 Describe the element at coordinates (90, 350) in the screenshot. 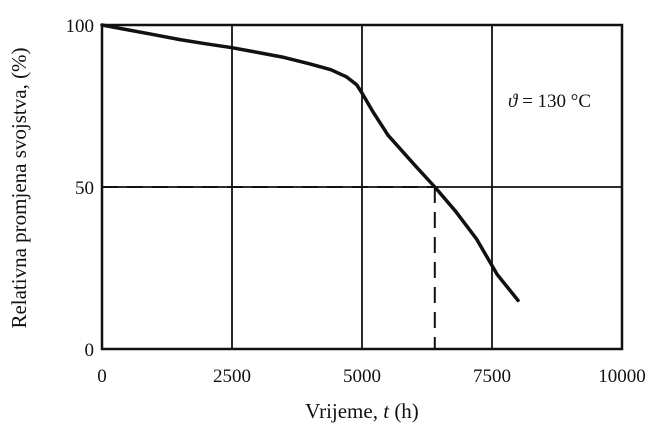

I see `y-tick-label: 0` at that location.